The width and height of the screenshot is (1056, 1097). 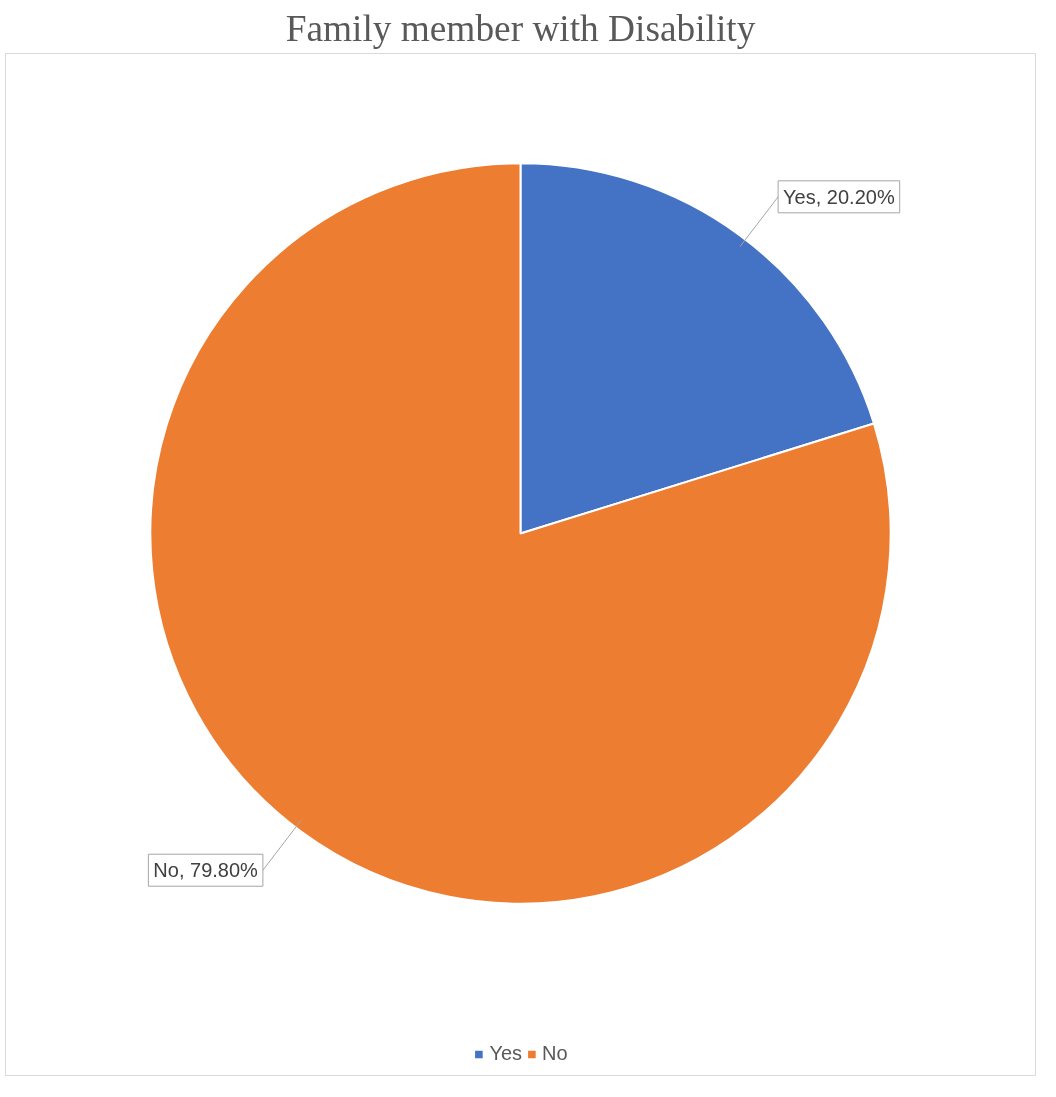 What do you see at coordinates (839, 196) in the screenshot?
I see `data-label: Yes, 20.20%` at bounding box center [839, 196].